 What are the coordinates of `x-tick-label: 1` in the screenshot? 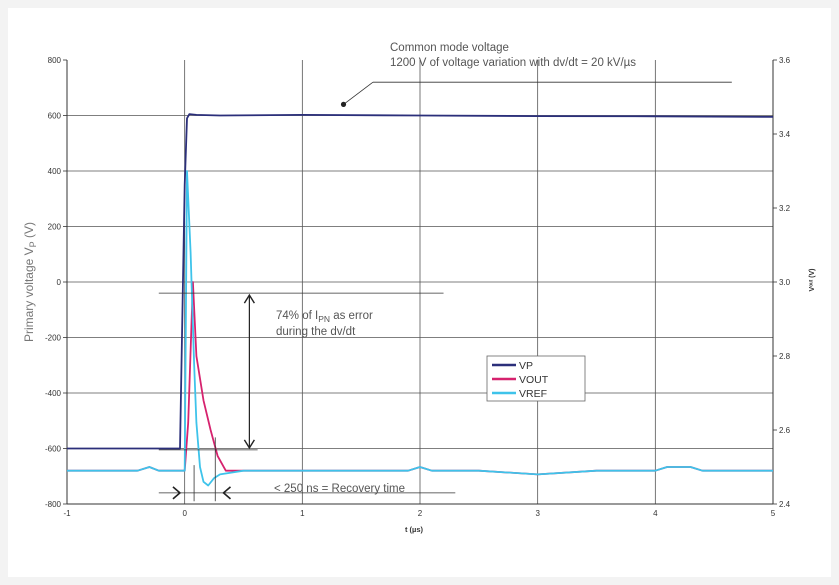 It's located at (302, 513).